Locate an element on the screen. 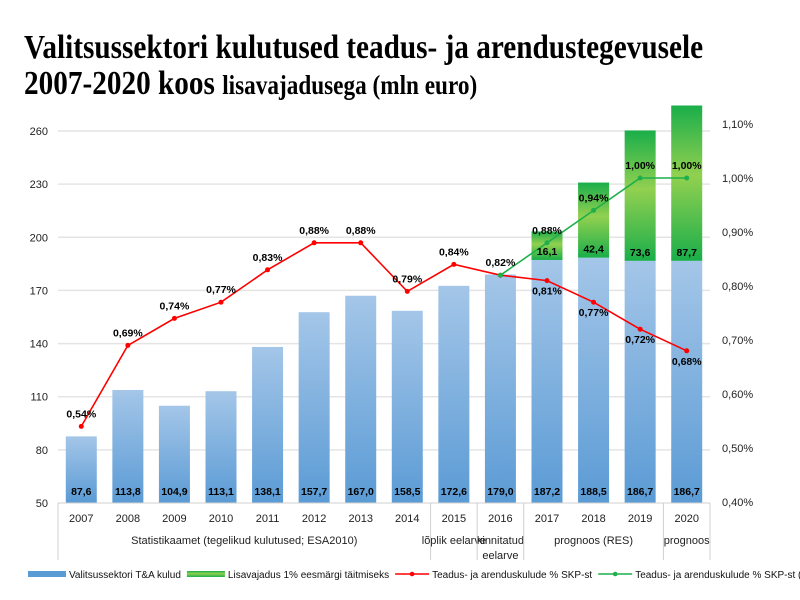 Image resolution: width=800 pixels, height=600 pixels. y-right-tick-label: 1,10% is located at coordinates (737, 125).